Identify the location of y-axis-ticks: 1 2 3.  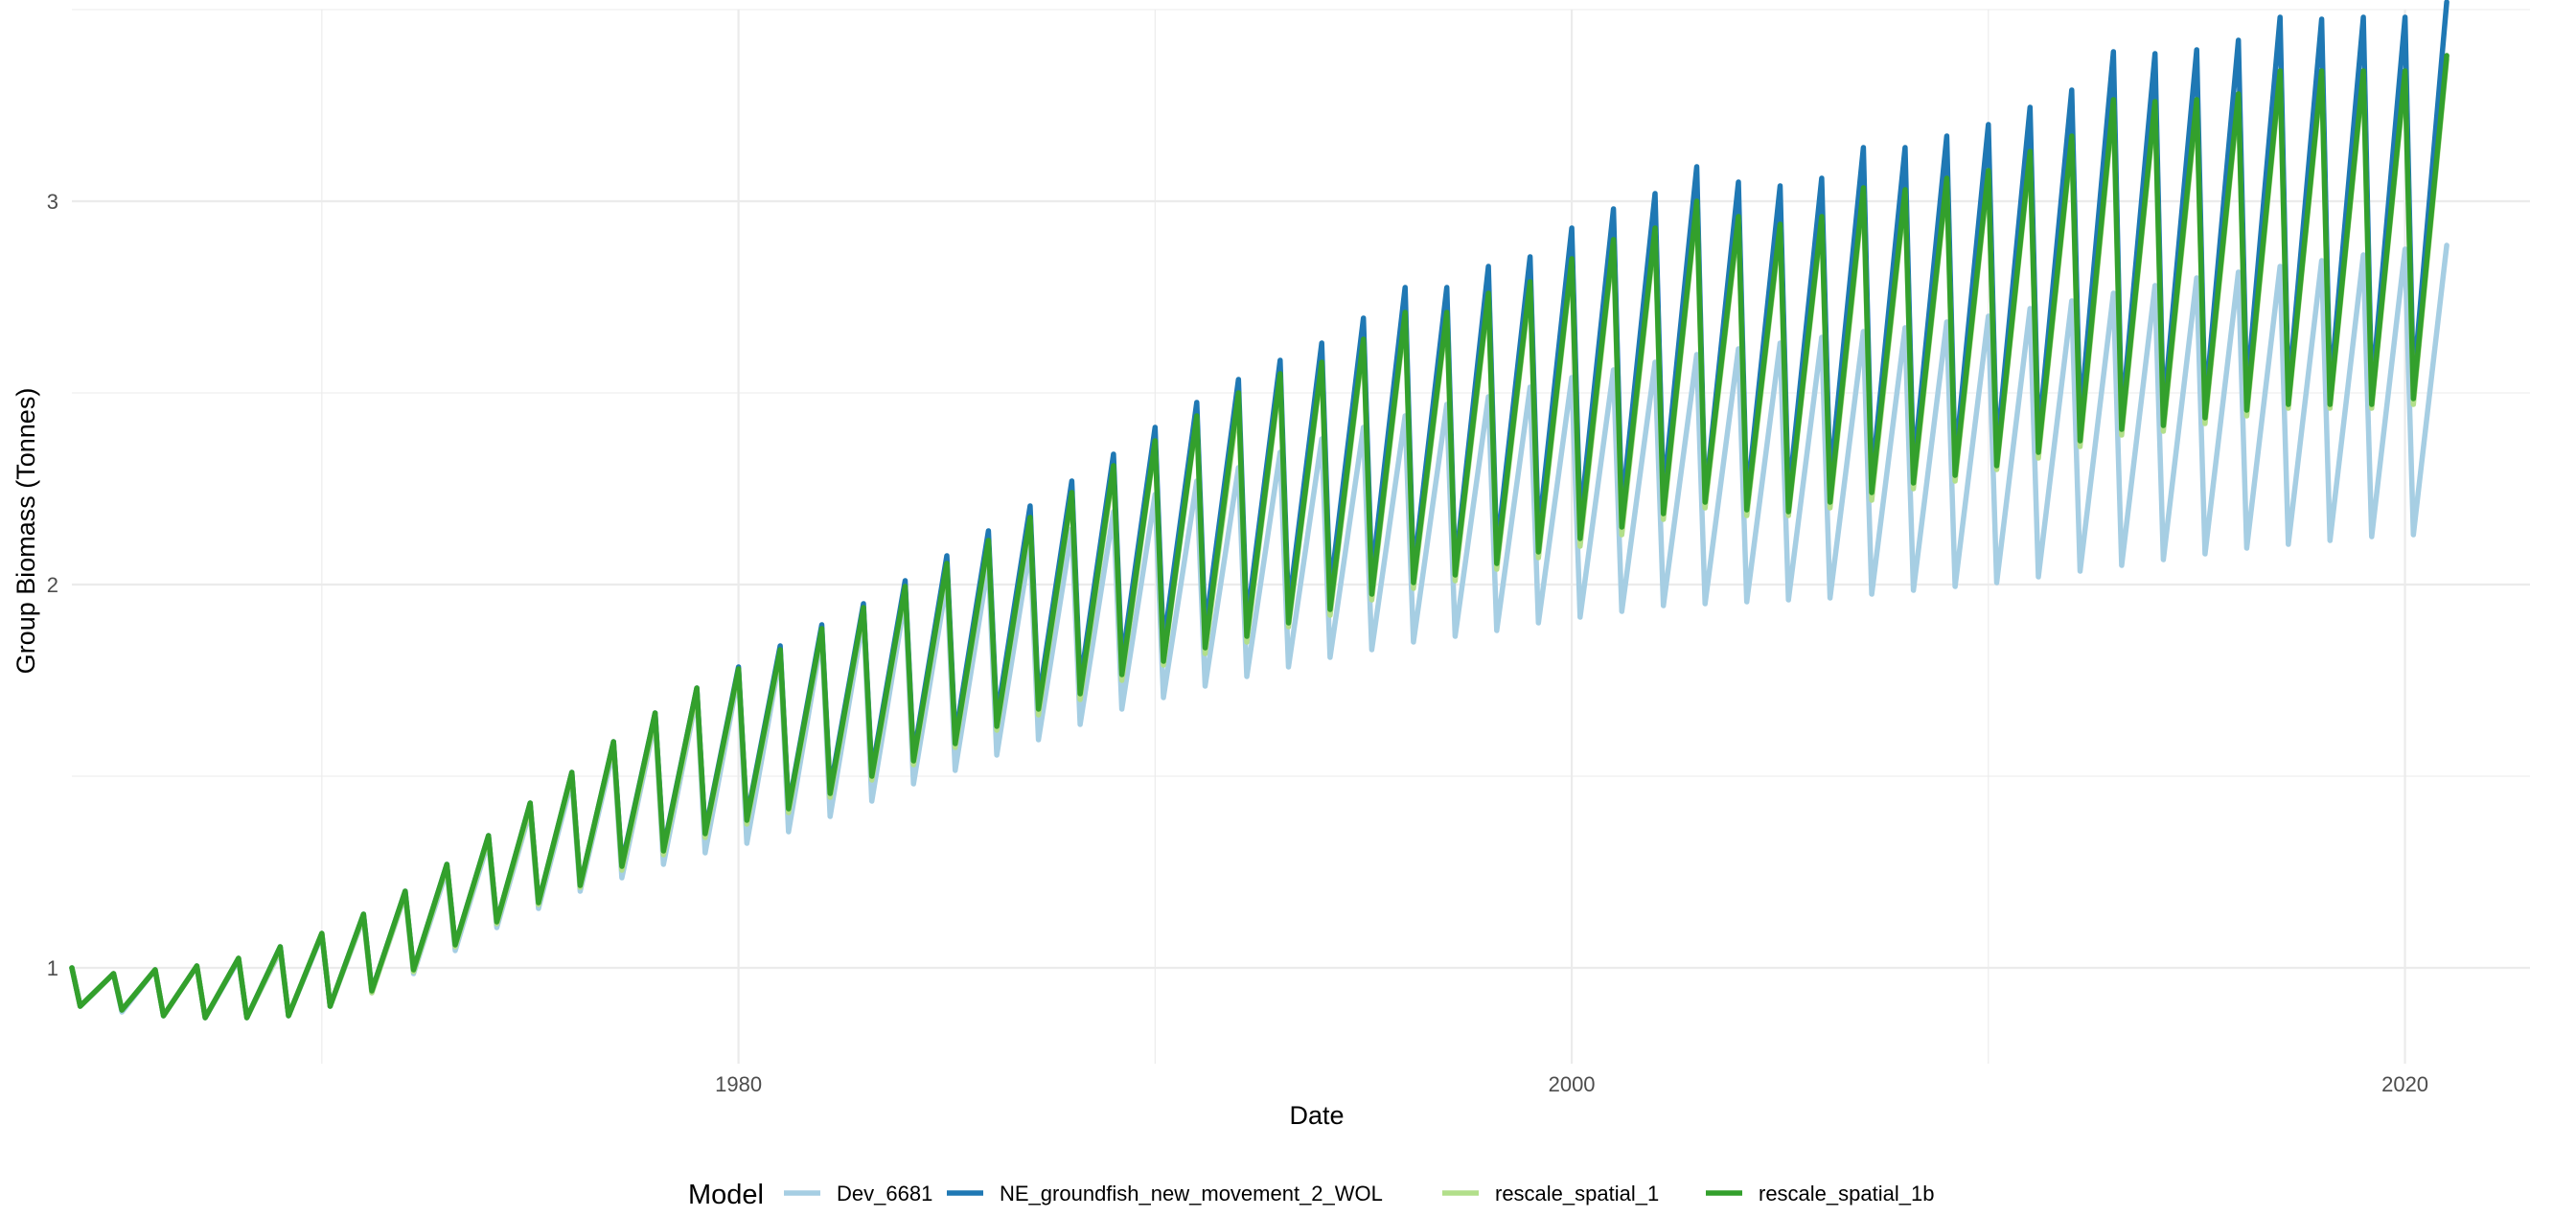
(52, 585).